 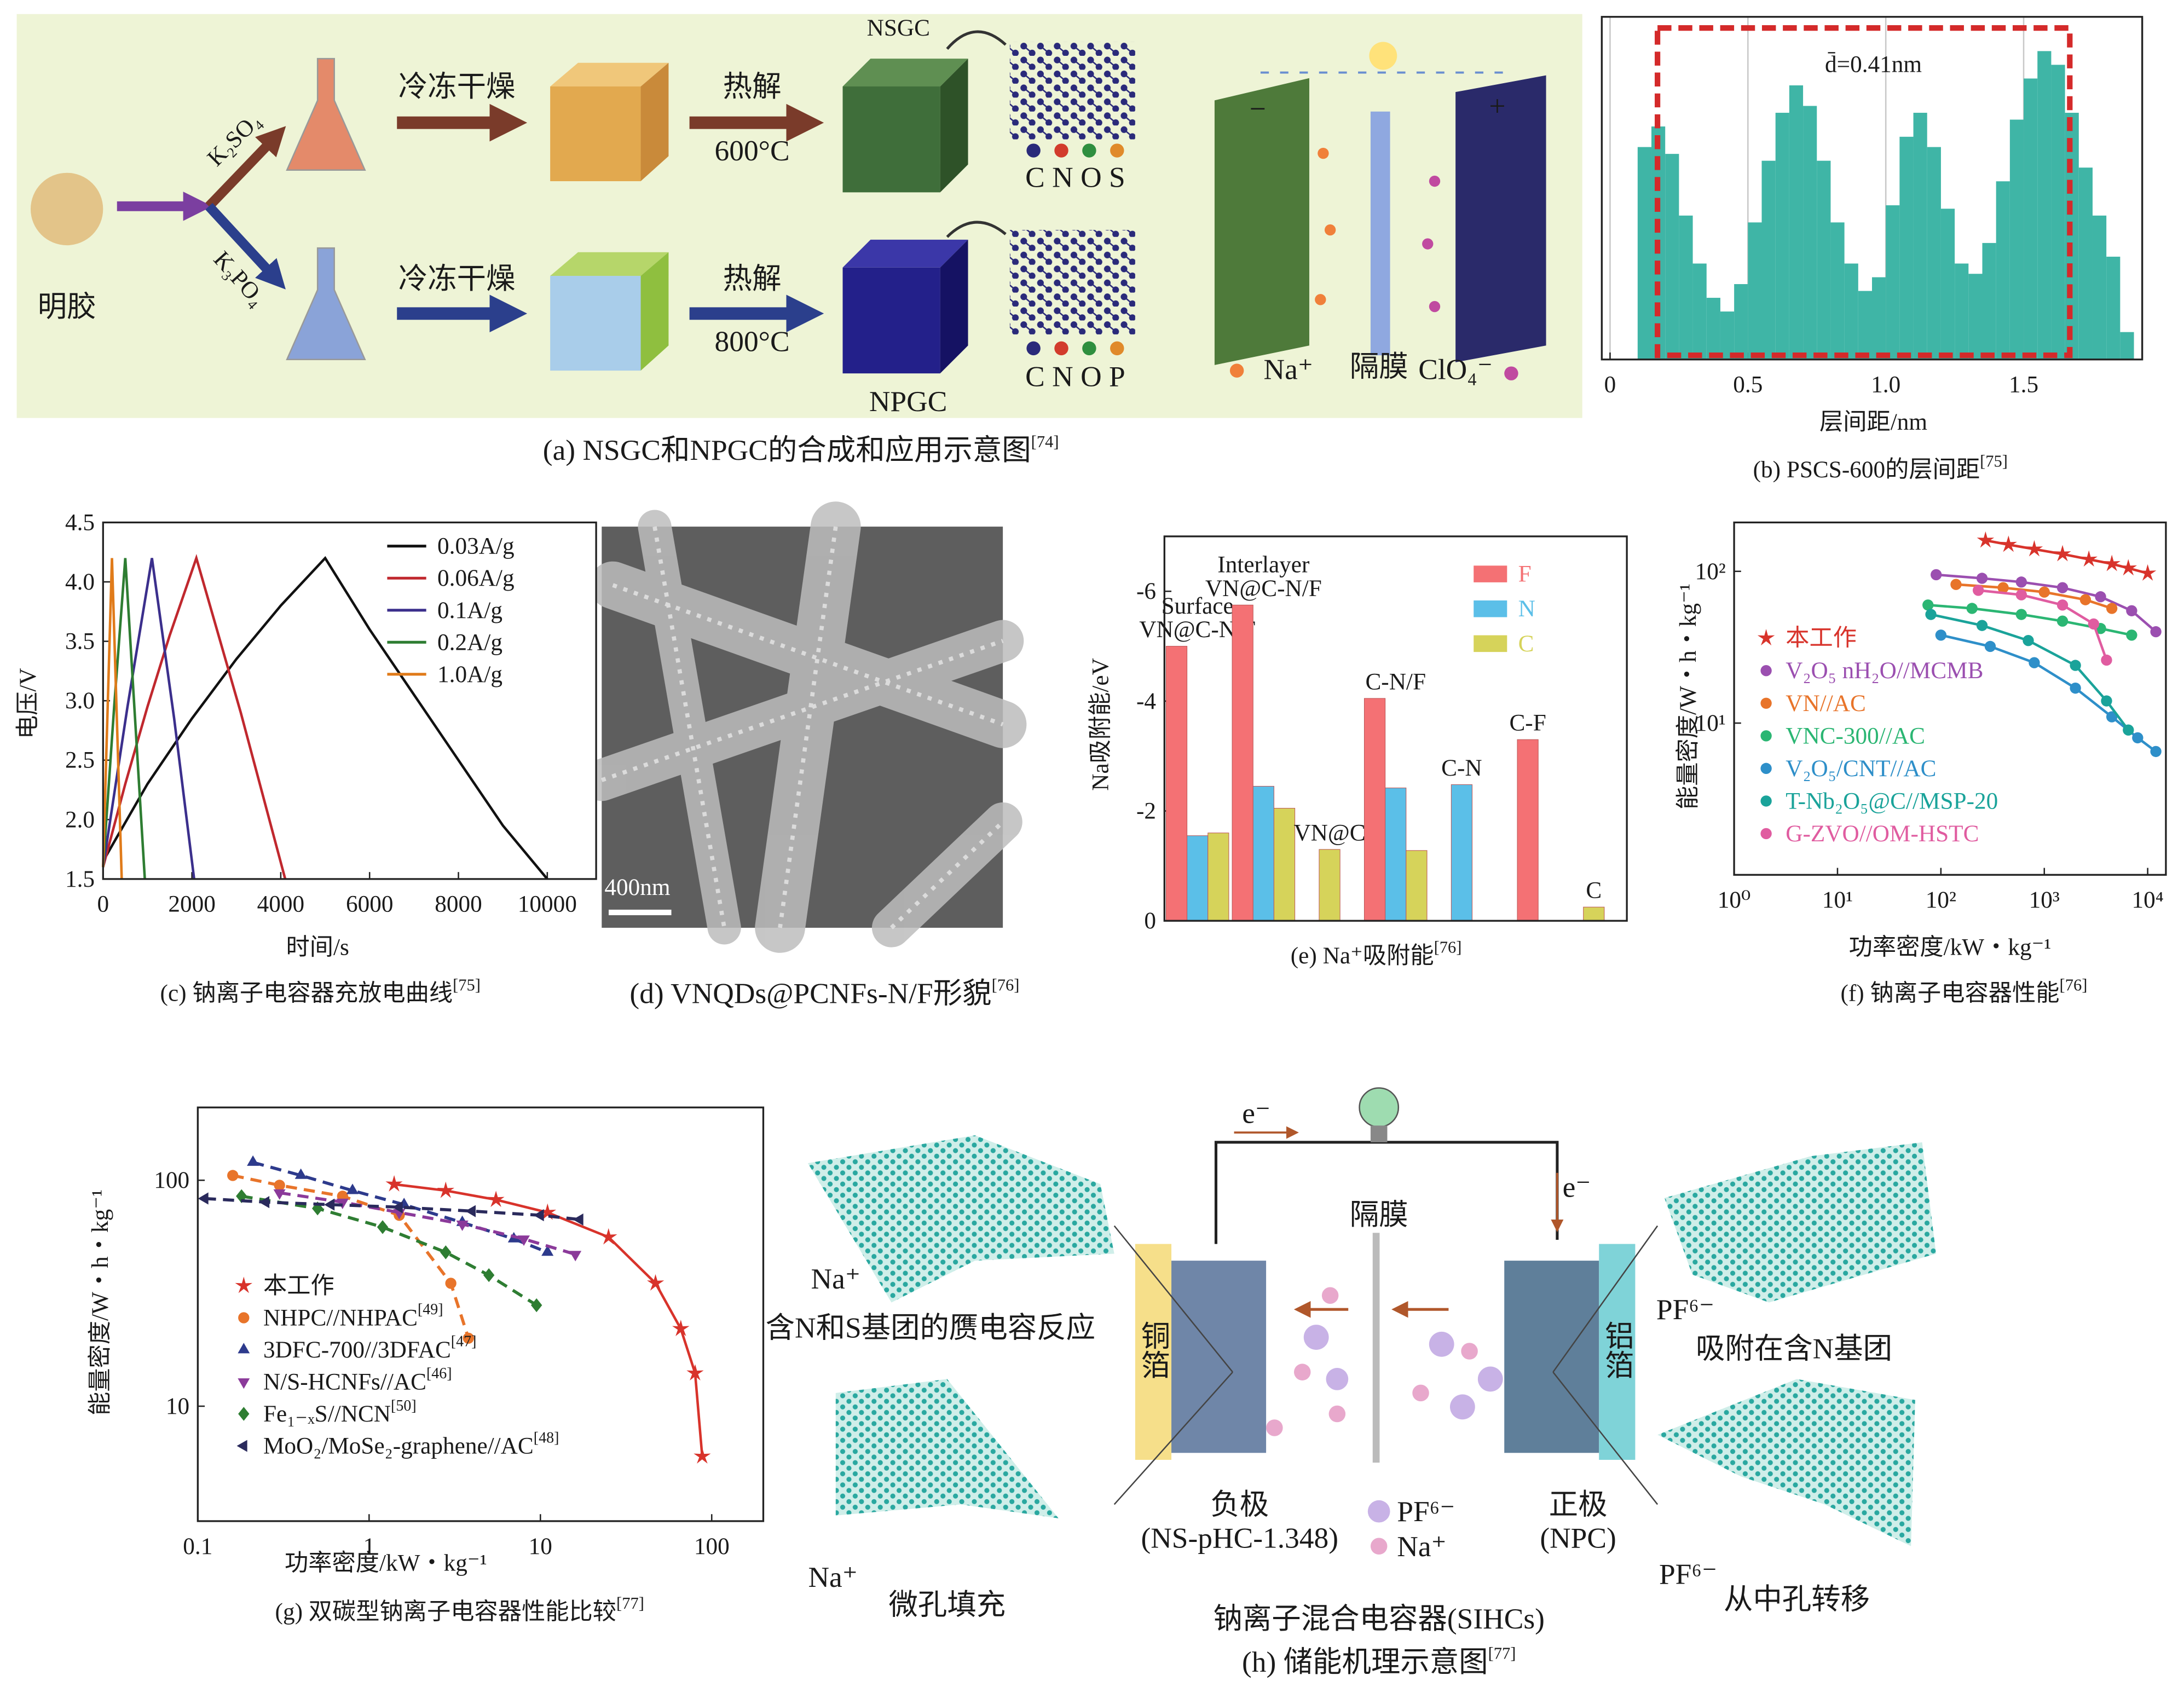 I want to click on x-axis-label: 层间距/nm, so click(x=1873, y=422).